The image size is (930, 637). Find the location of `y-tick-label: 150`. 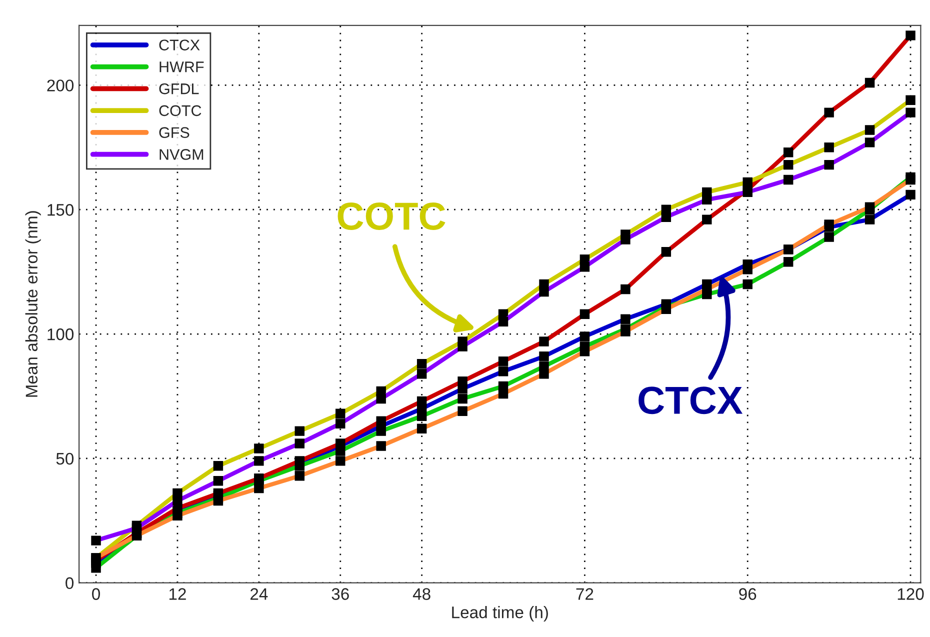

y-tick-label: 150 is located at coordinates (61, 210).